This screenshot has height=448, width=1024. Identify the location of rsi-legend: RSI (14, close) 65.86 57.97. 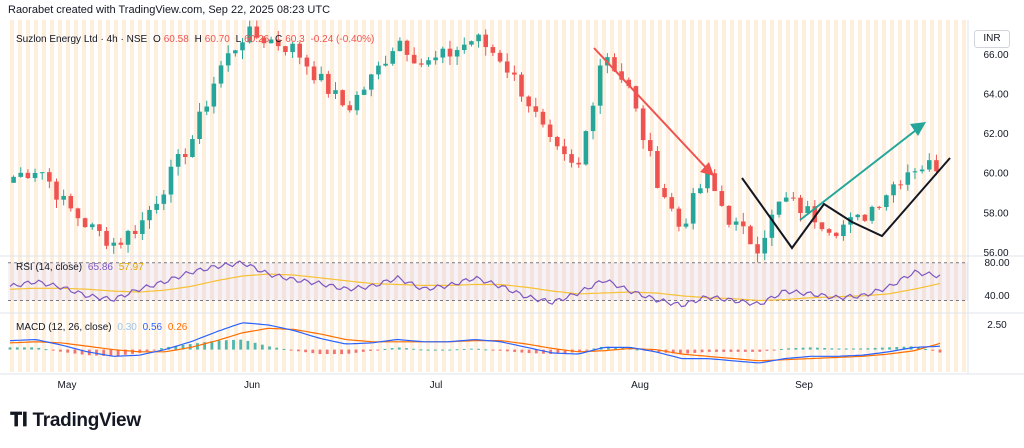
(81, 267).